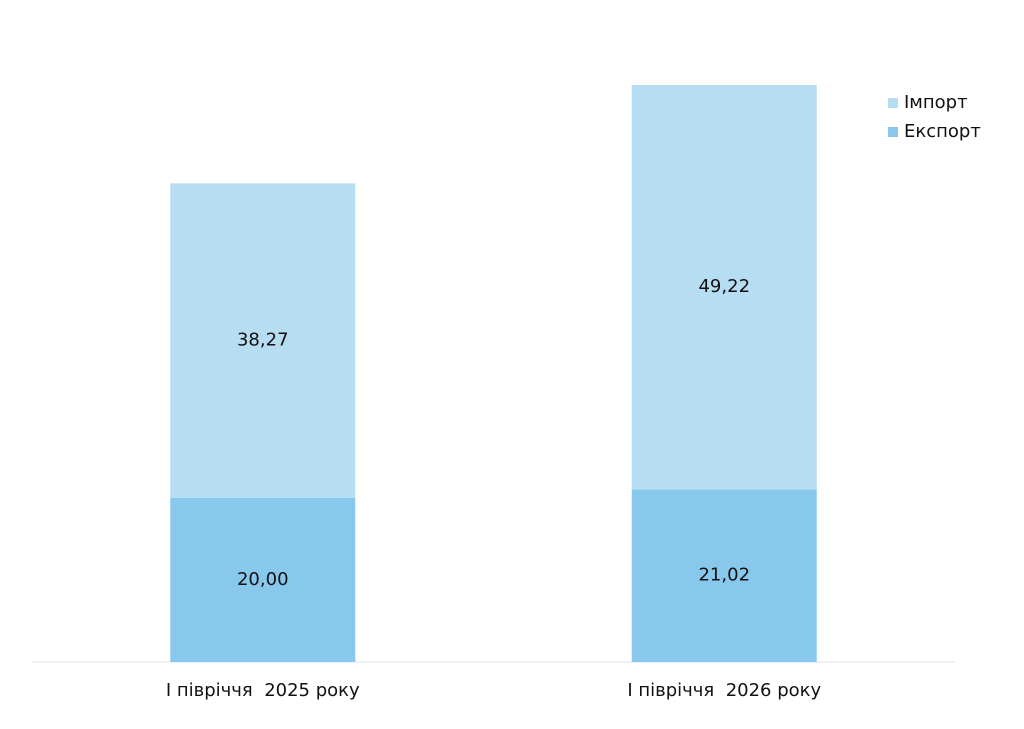 This screenshot has width=1024, height=729. I want to click on data-label: 38,27, so click(263, 340).